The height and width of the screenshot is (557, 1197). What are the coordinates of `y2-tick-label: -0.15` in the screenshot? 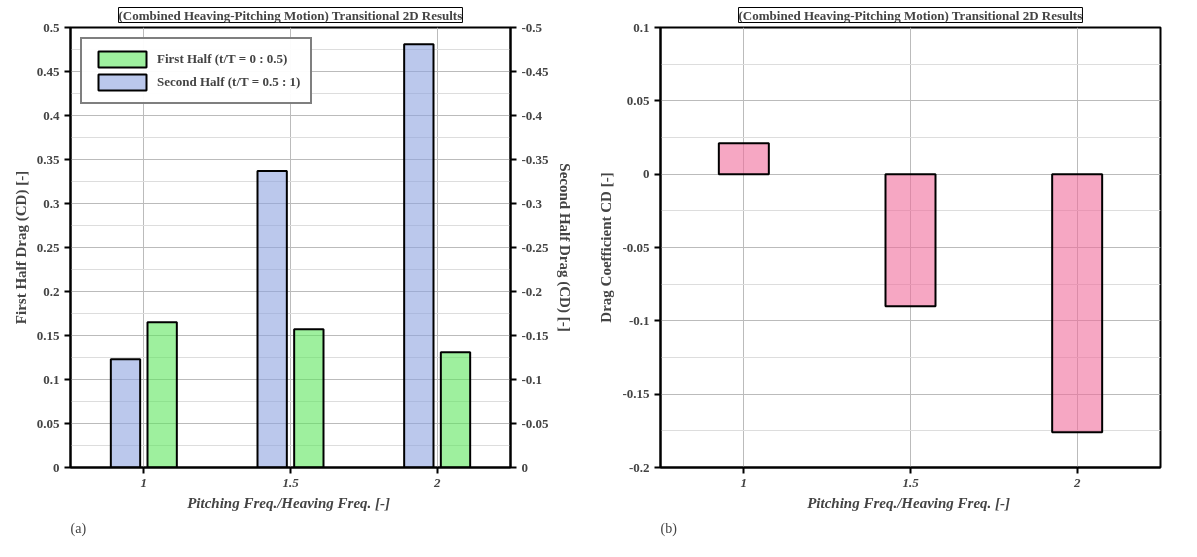 It's located at (535, 335).